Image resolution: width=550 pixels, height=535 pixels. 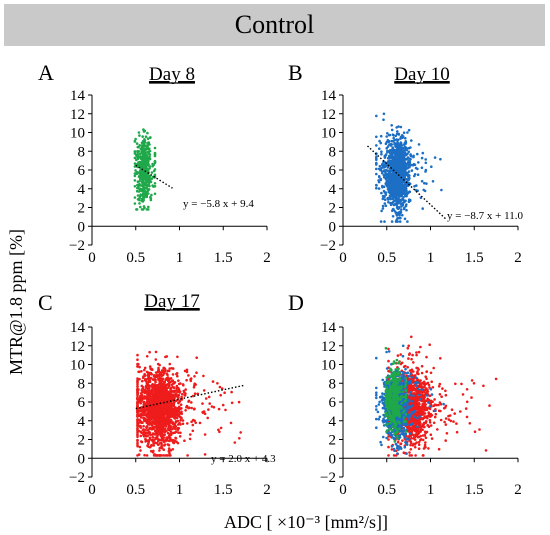 I want to click on x-tick-label: 0, so click(x=92, y=490).